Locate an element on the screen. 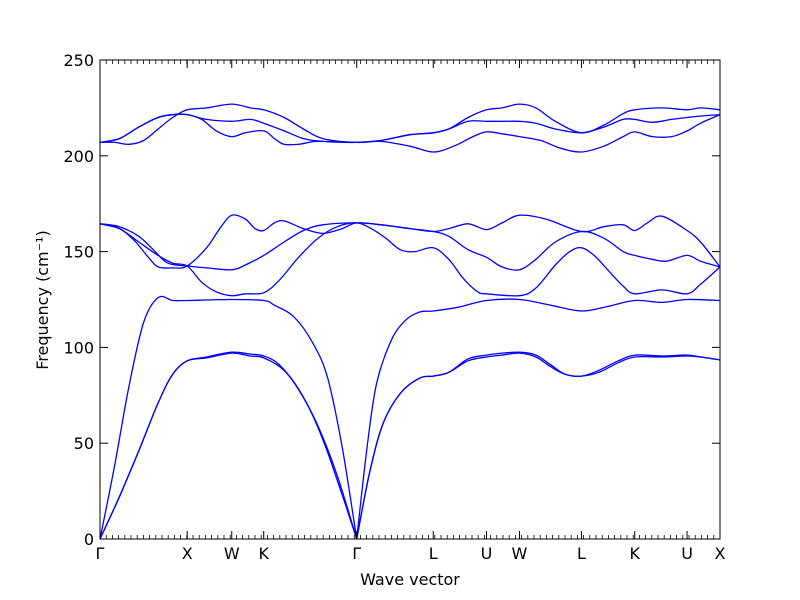 The height and width of the screenshot is (600, 800). x-tick-label-3: K is located at coordinates (263, 553).